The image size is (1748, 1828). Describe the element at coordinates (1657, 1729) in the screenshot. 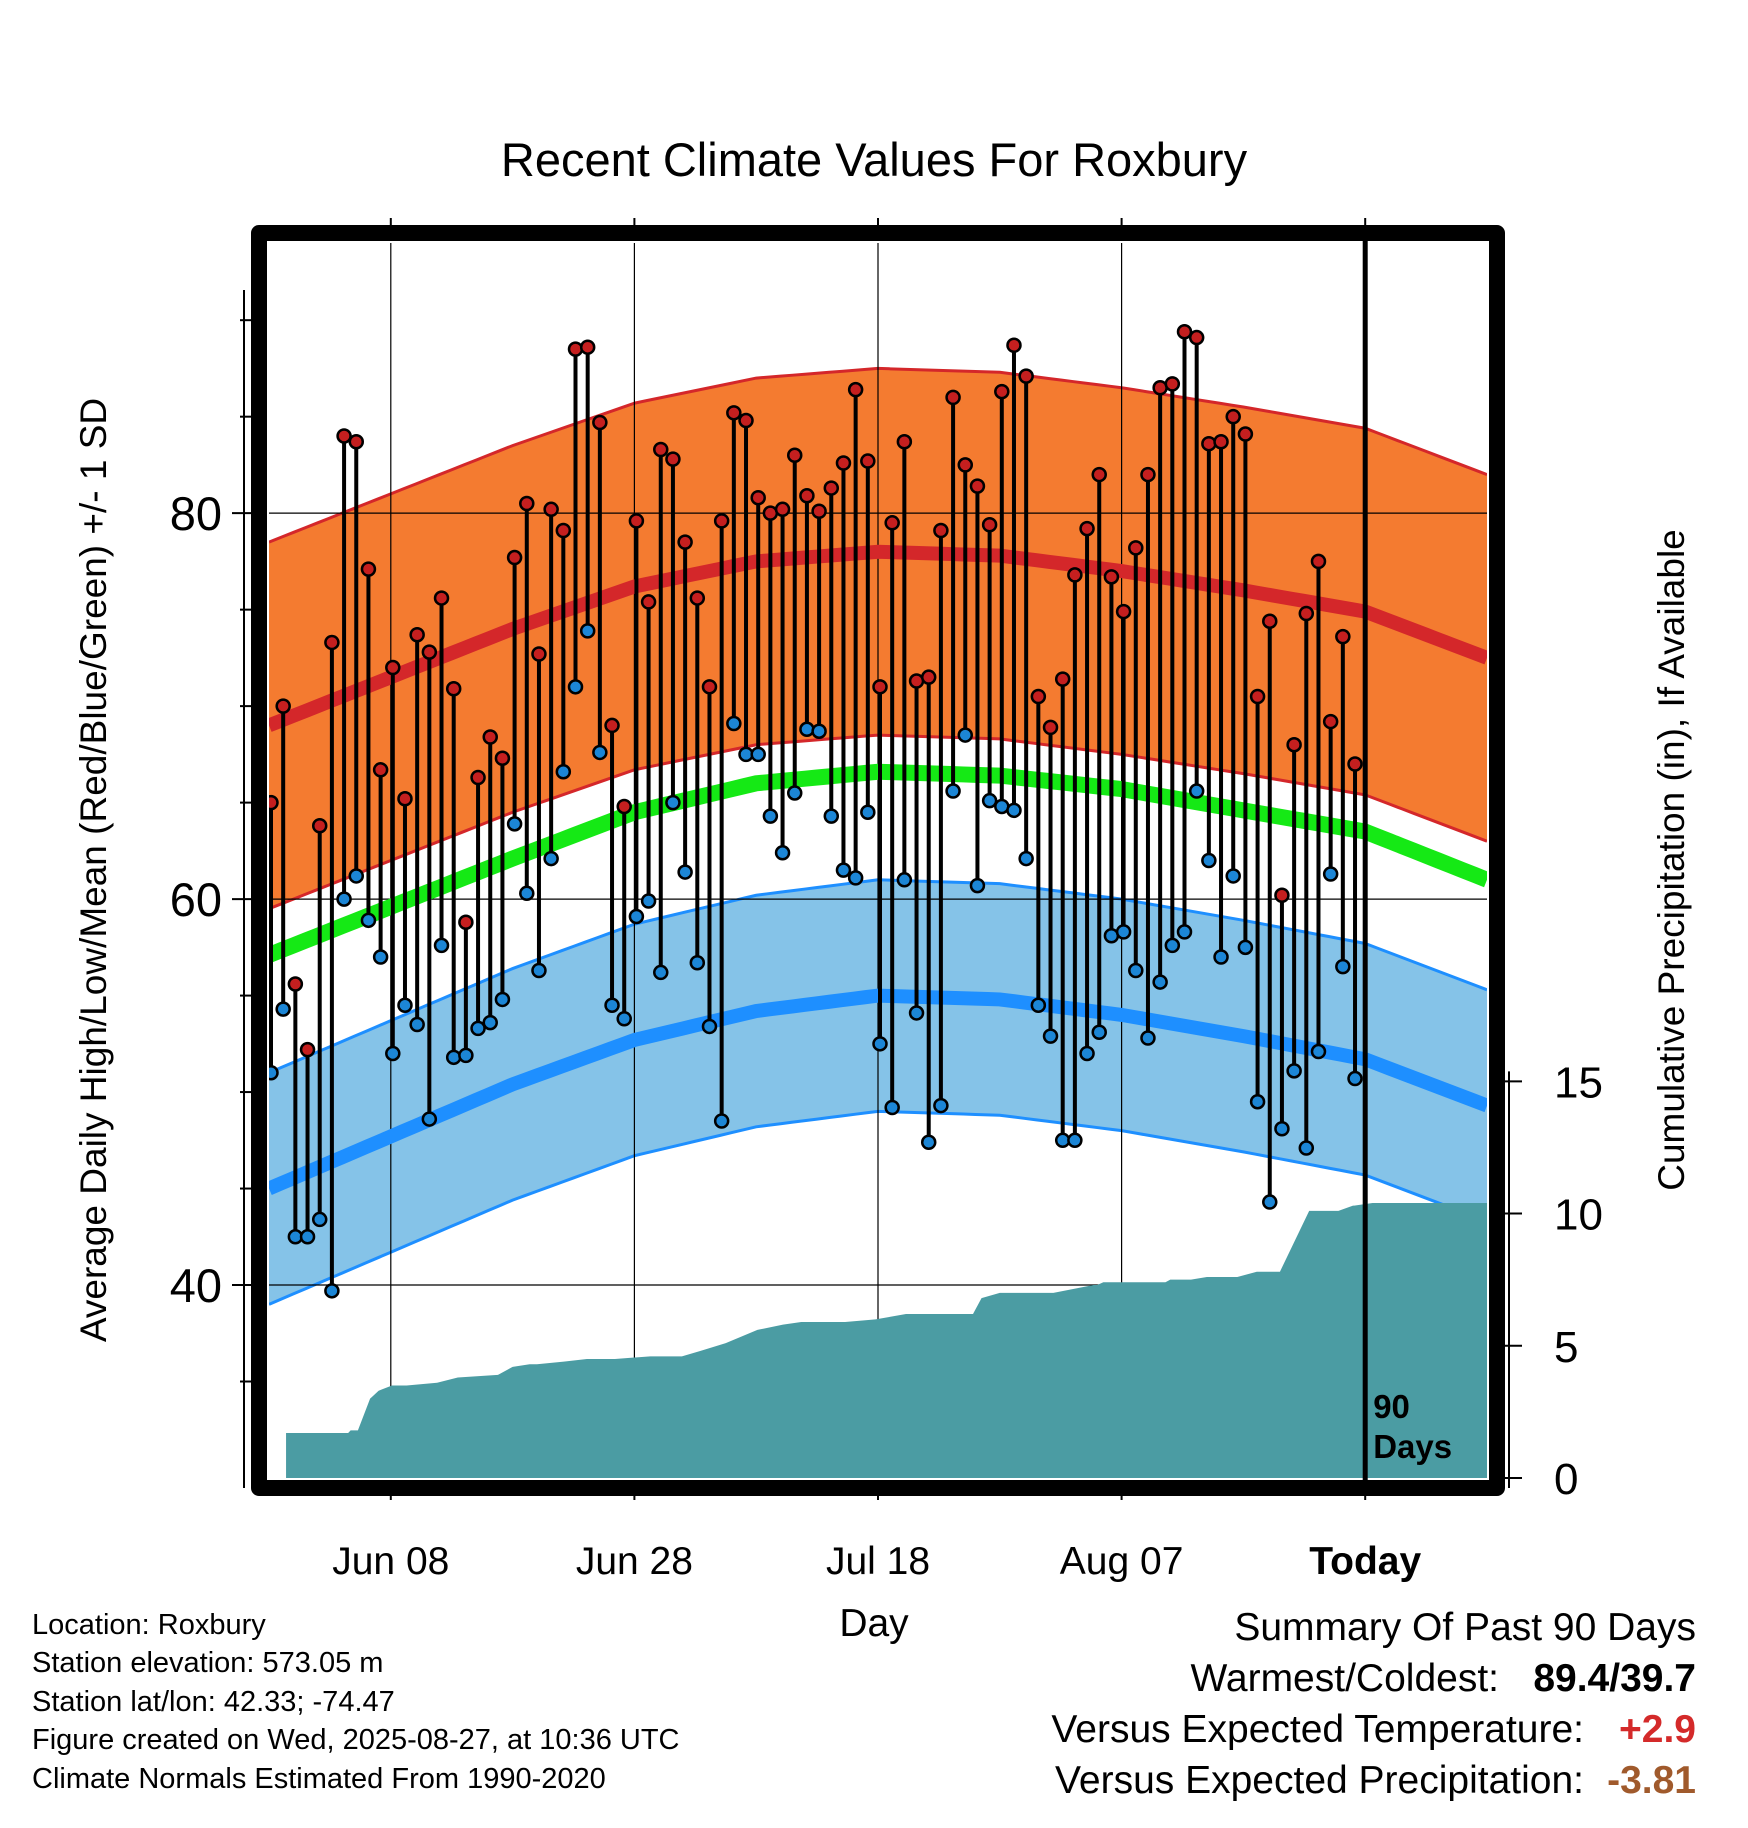

I see `temp-value: +2.9` at that location.